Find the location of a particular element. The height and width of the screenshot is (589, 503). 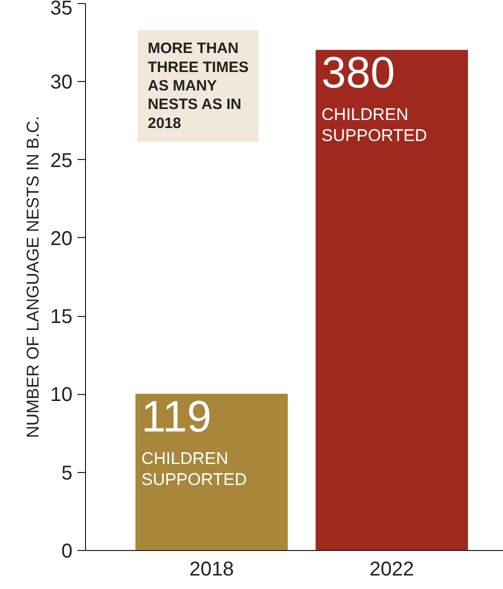

y-tick-label: 35 is located at coordinates (61, 10).